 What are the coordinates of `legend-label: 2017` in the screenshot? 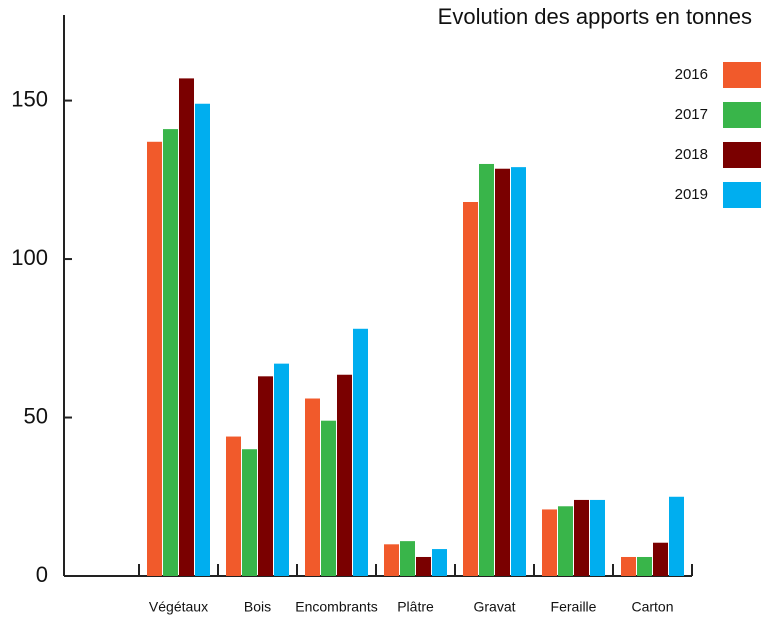 It's located at (691, 114).